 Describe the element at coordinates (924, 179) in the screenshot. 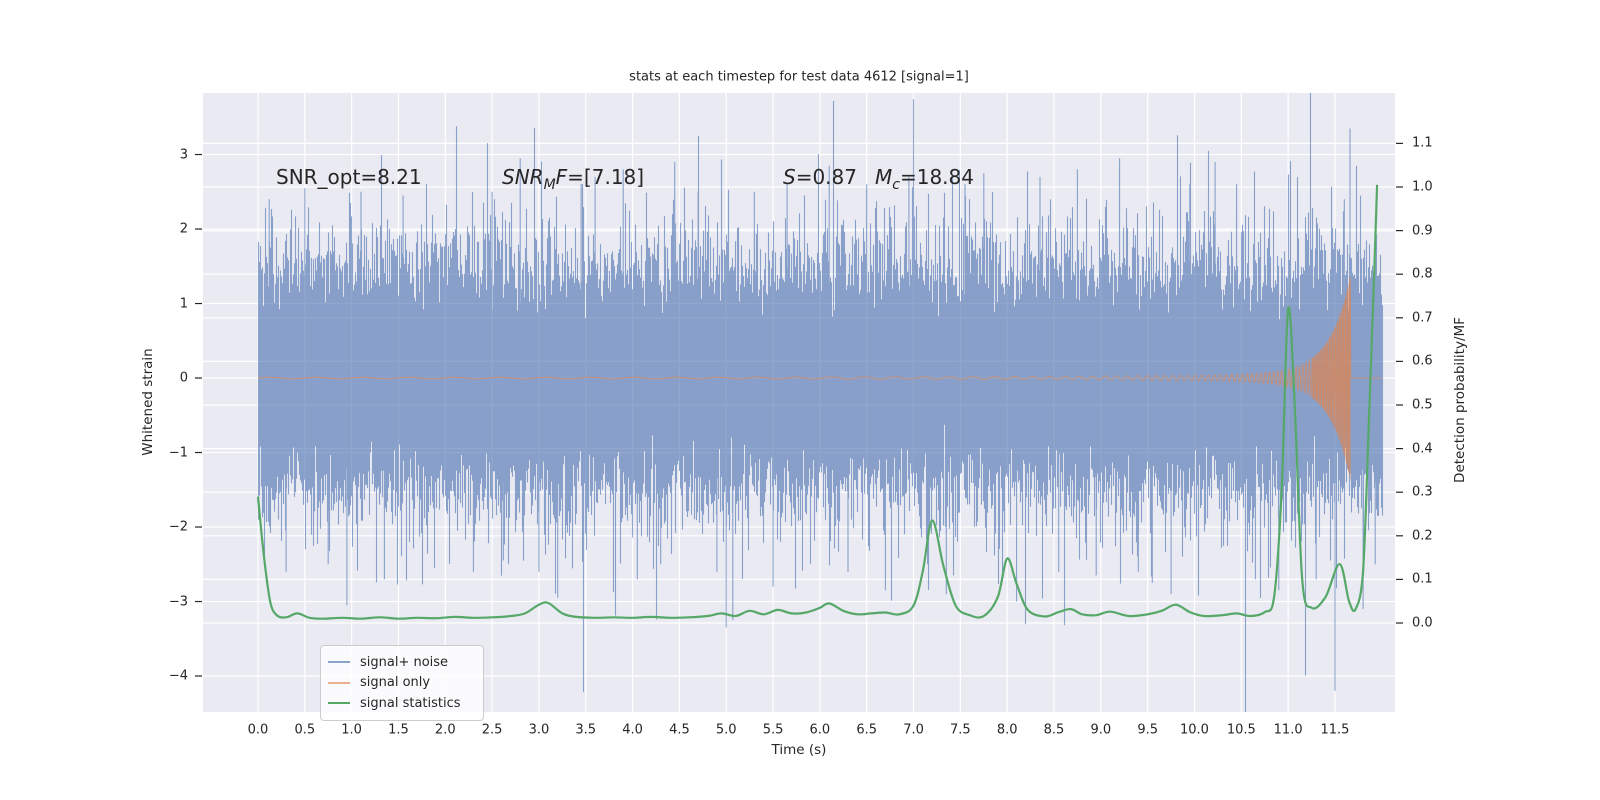

I see `annotation-mc: Mc=18.84` at that location.